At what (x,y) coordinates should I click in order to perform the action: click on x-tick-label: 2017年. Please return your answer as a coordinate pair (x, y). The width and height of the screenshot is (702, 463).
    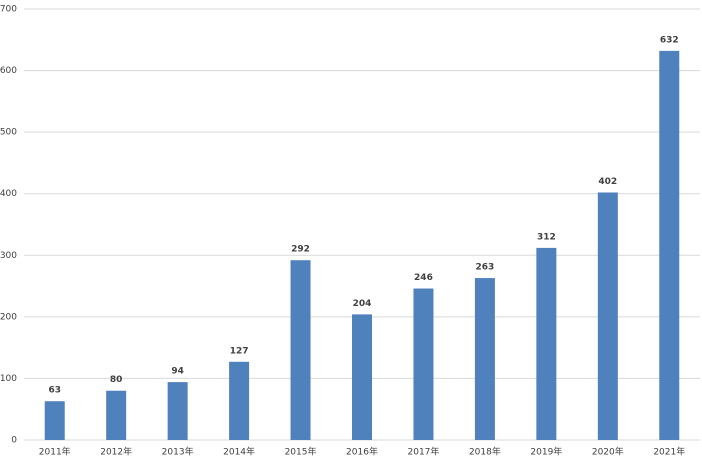
    Looking at the image, I should click on (424, 452).